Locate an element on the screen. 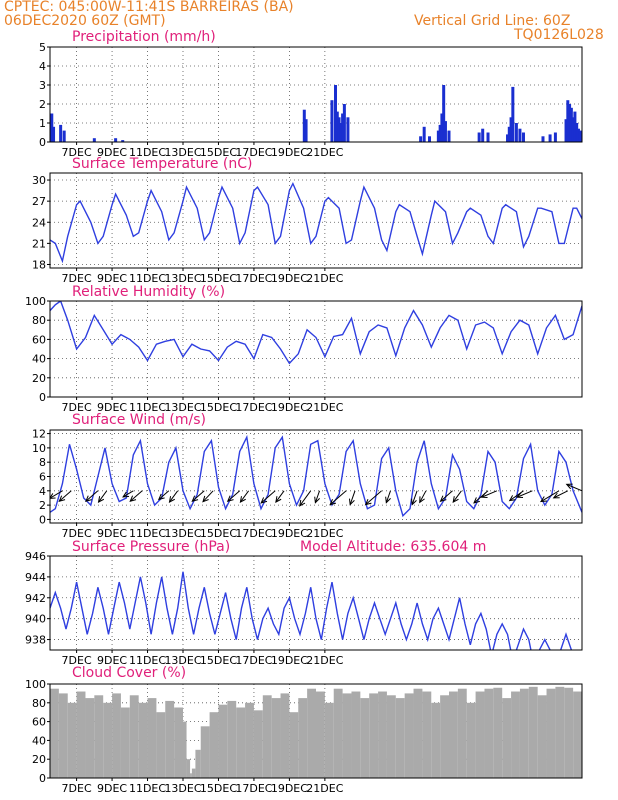 The image size is (618, 800). wind-ytick-label: 12 is located at coordinates (39, 434).